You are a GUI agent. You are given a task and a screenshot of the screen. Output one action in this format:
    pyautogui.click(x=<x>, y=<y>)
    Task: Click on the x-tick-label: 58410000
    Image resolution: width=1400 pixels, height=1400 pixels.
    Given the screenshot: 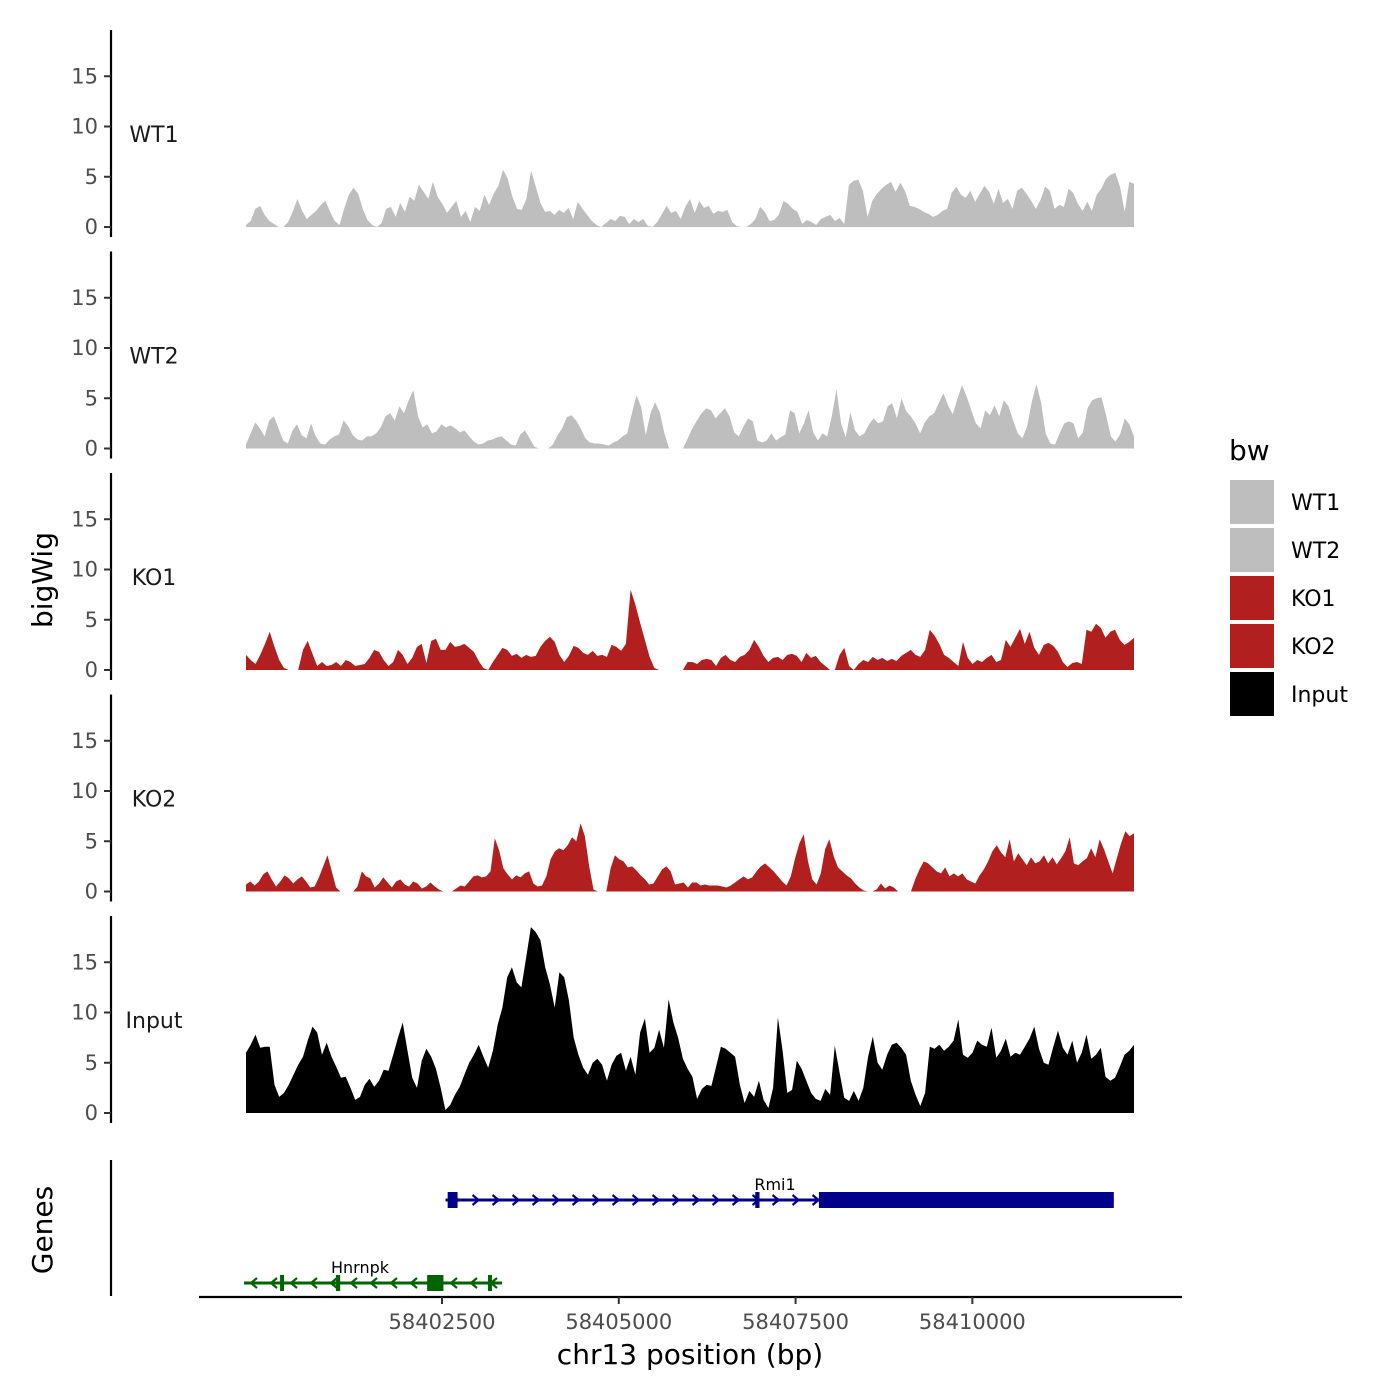 What is the action you would take?
    pyautogui.click(x=972, y=1322)
    